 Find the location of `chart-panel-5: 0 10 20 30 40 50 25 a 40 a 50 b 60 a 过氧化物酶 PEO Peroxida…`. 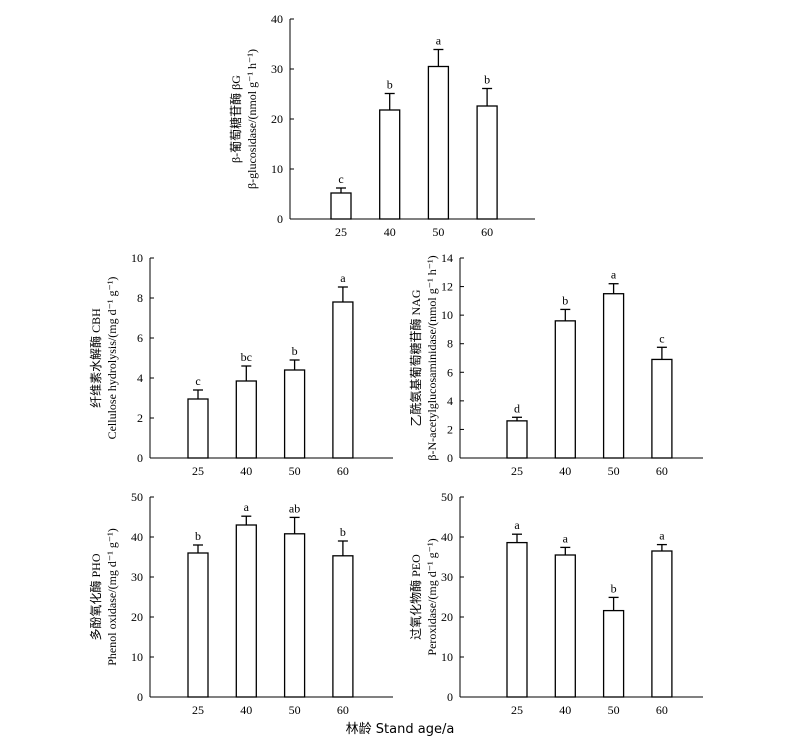

chart-panel-5: 0 10 20 30 40 50 25 a 40 a 50 b 60 a 过氧化物酶 PEO Peroxida… is located at coordinates (555, 603).